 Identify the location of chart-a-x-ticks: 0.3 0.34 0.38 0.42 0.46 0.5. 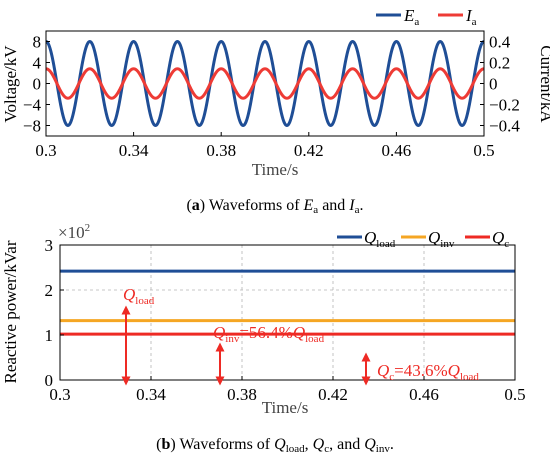
(265, 146).